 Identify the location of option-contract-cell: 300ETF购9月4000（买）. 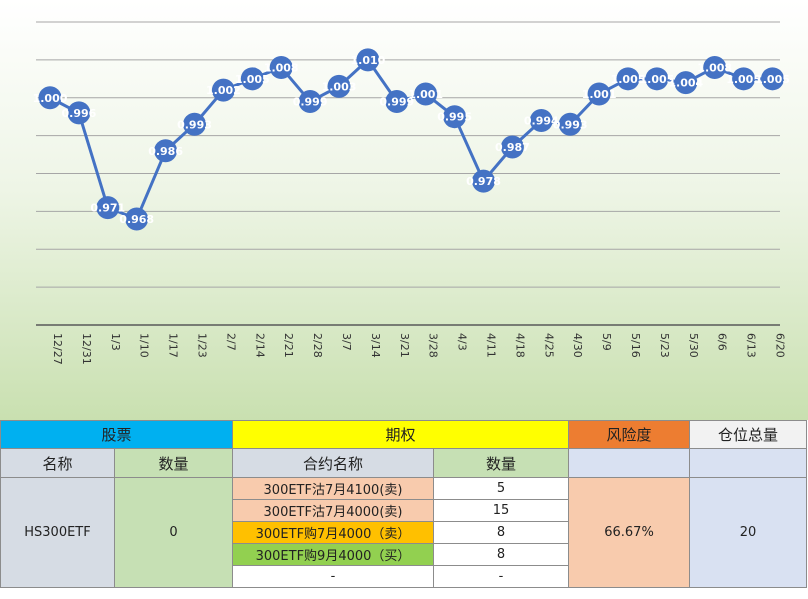
(333, 554).